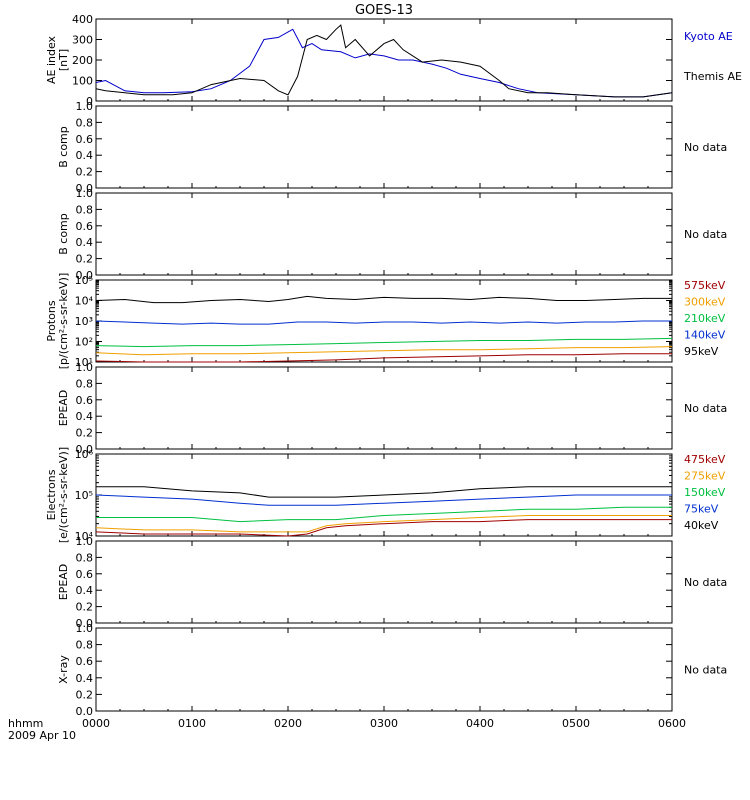  Describe the element at coordinates (672, 723) in the screenshot. I see `x-tick-label: 0600` at that location.